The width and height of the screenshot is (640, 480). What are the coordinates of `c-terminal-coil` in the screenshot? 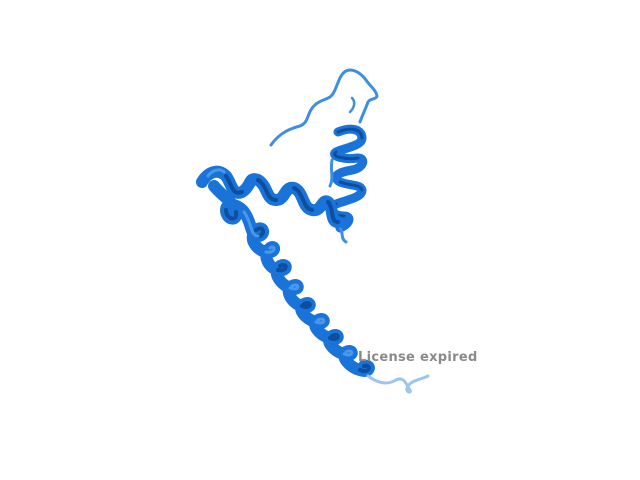 It's located at (398, 384).